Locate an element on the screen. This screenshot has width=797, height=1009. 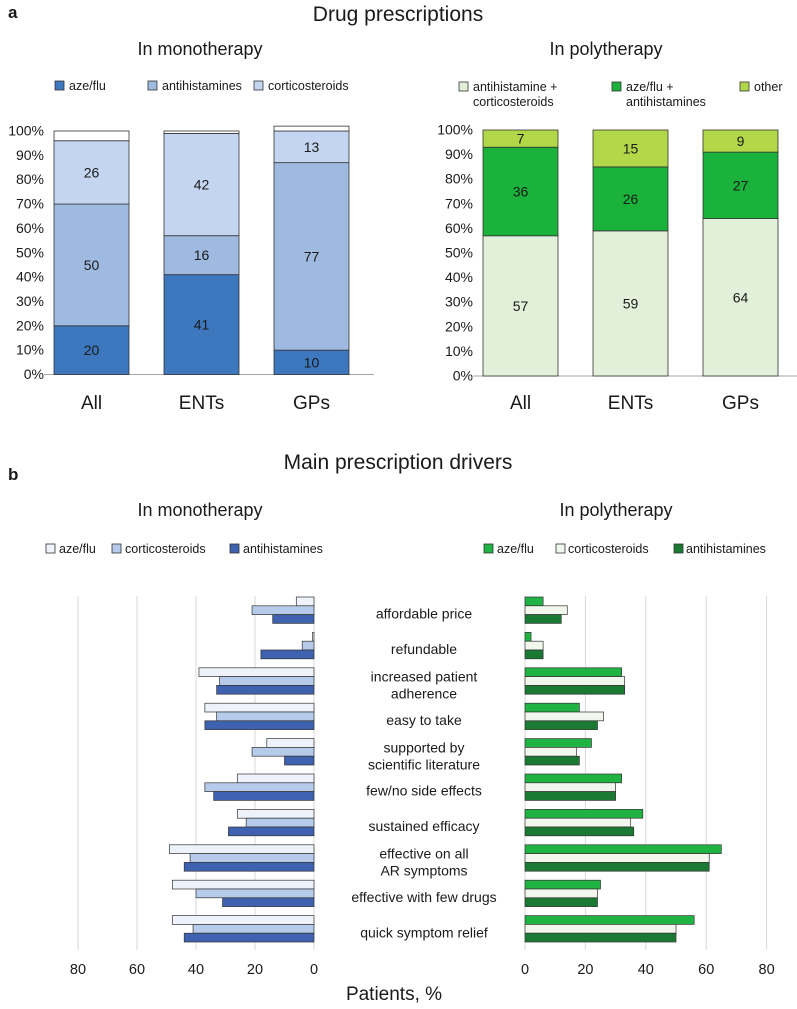
legend-label-azeflu-ah-line1: aze/flu + is located at coordinates (650, 87).